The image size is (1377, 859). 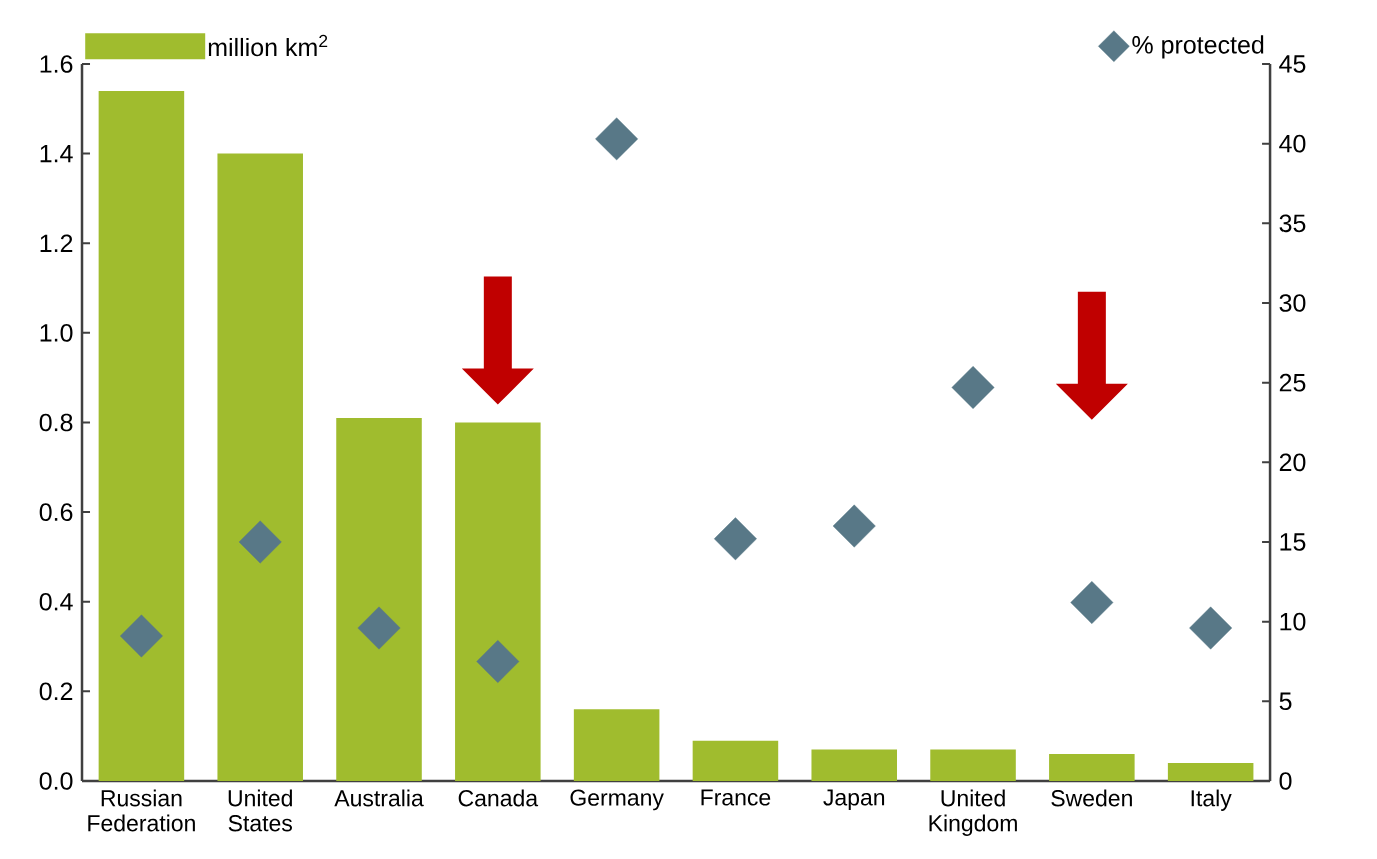 What do you see at coordinates (1211, 800) in the screenshot?
I see `x-tick-label: Italy` at bounding box center [1211, 800].